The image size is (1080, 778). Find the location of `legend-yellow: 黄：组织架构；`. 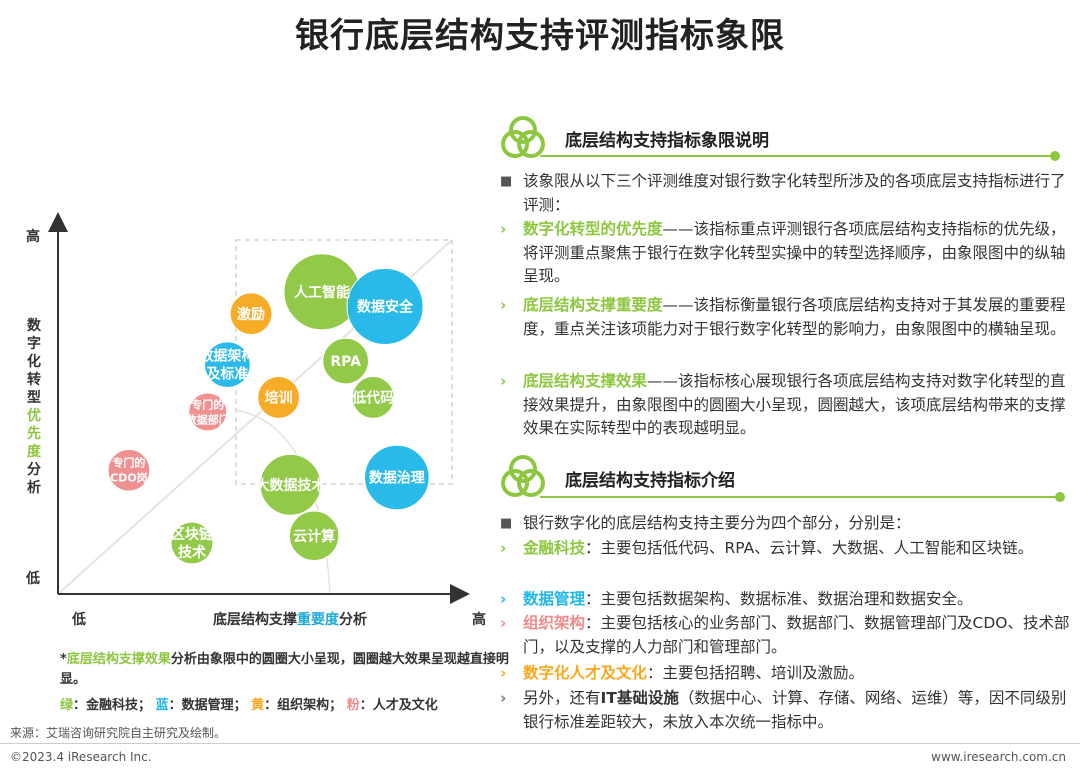

legend-yellow: 黄：组织架构； is located at coordinates (297, 705).